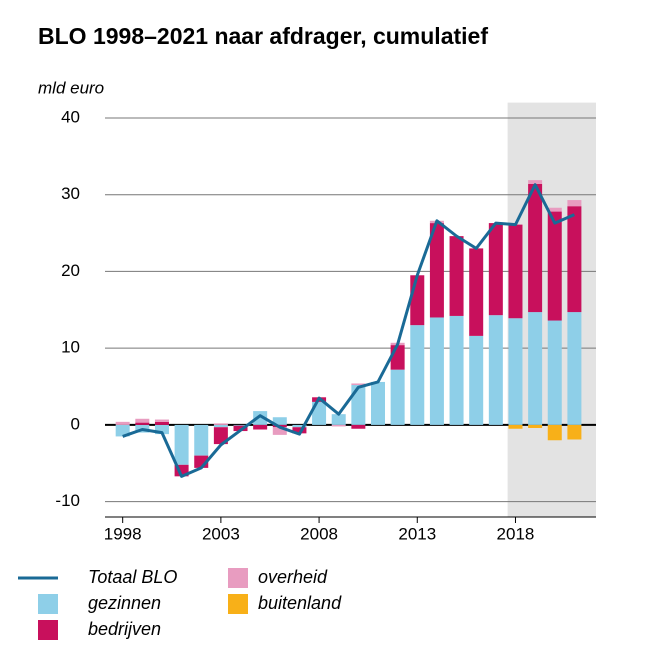  I want to click on chart-title: BLO 1998–2021 naar afdrager, cumulatief, so click(263, 36).